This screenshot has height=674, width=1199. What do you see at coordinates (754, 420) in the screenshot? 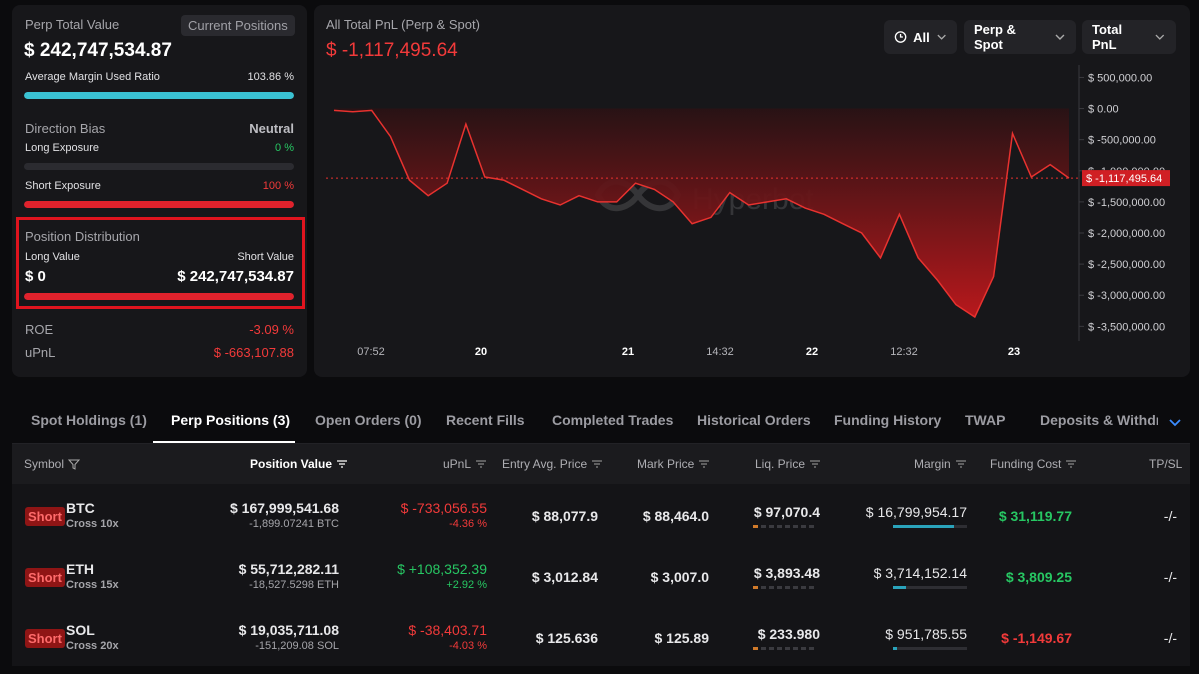
I see `tab-historical-orders: Historical Orders` at bounding box center [754, 420].